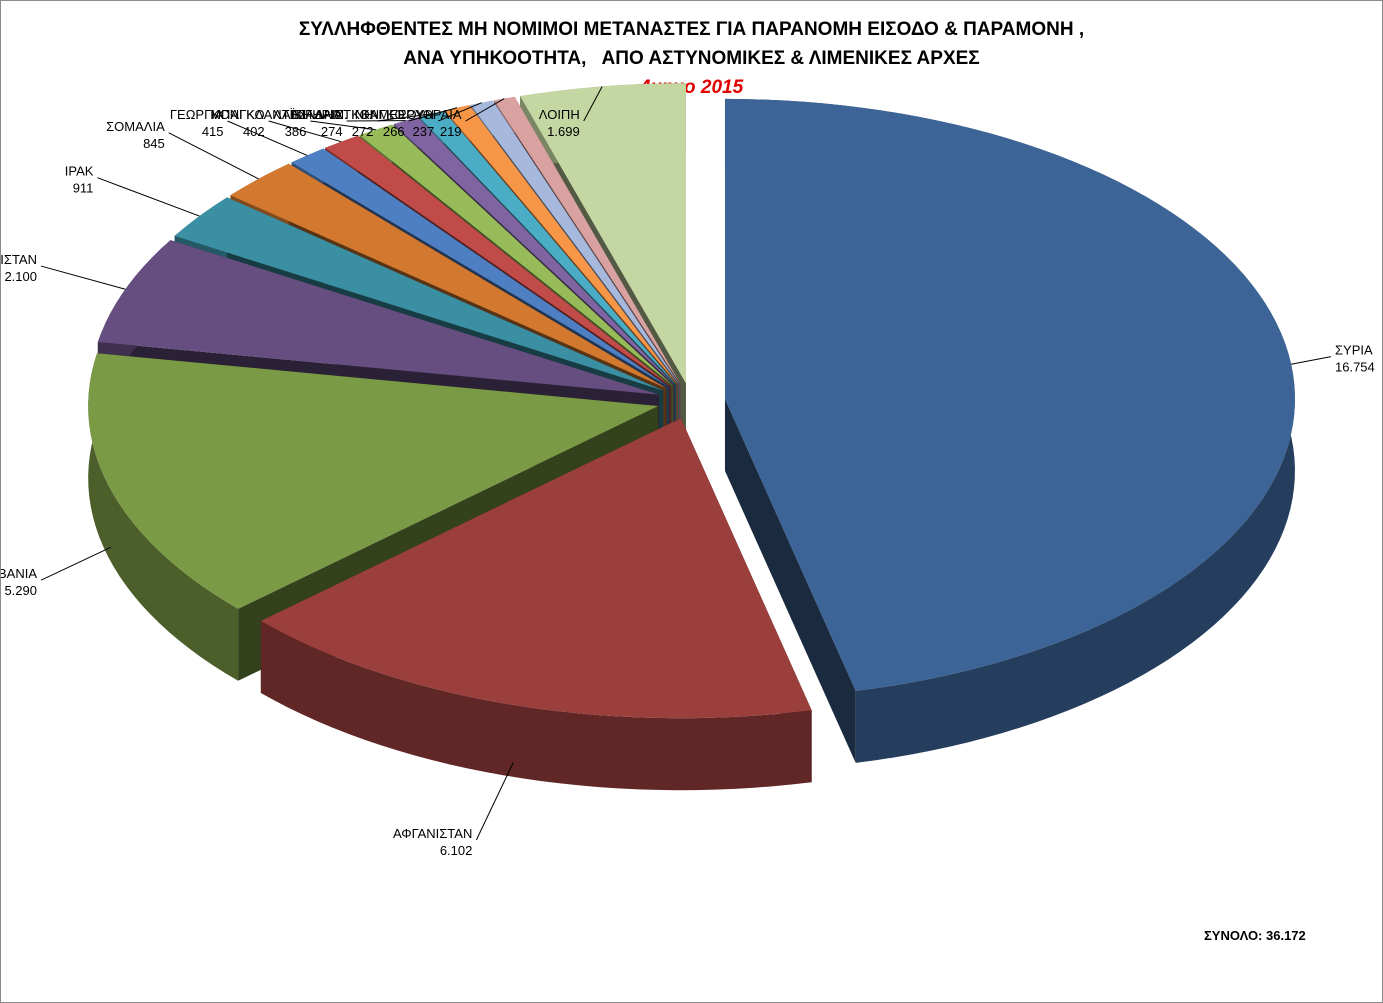 Image resolution: width=1383 pixels, height=1003 pixels. What do you see at coordinates (296, 131) in the screenshot?
I see `slice-label-value: 386` at bounding box center [296, 131].